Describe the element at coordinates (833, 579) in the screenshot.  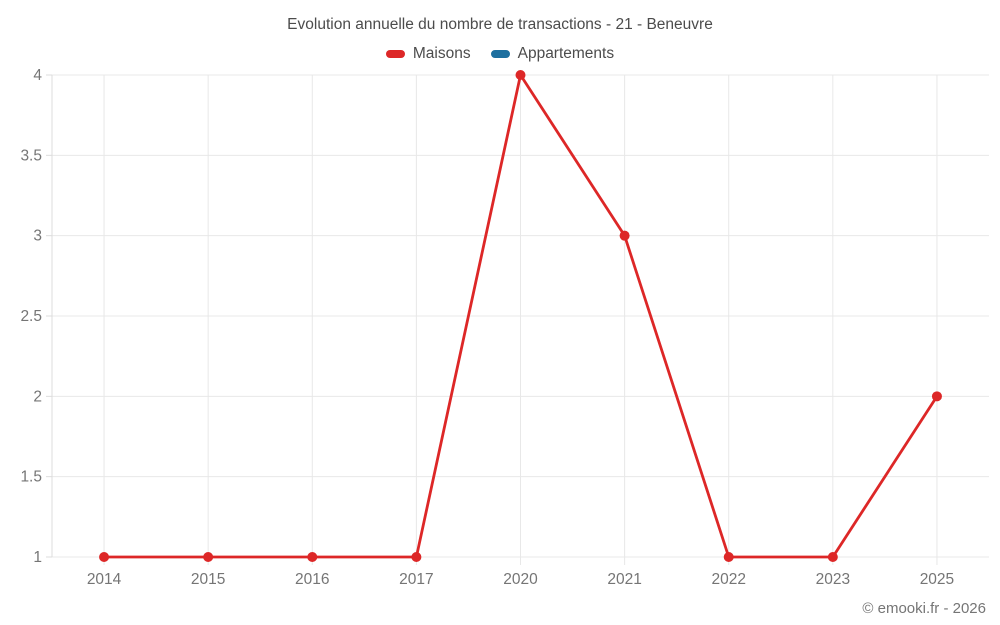
I see `x-tick-label: 2023` at that location.